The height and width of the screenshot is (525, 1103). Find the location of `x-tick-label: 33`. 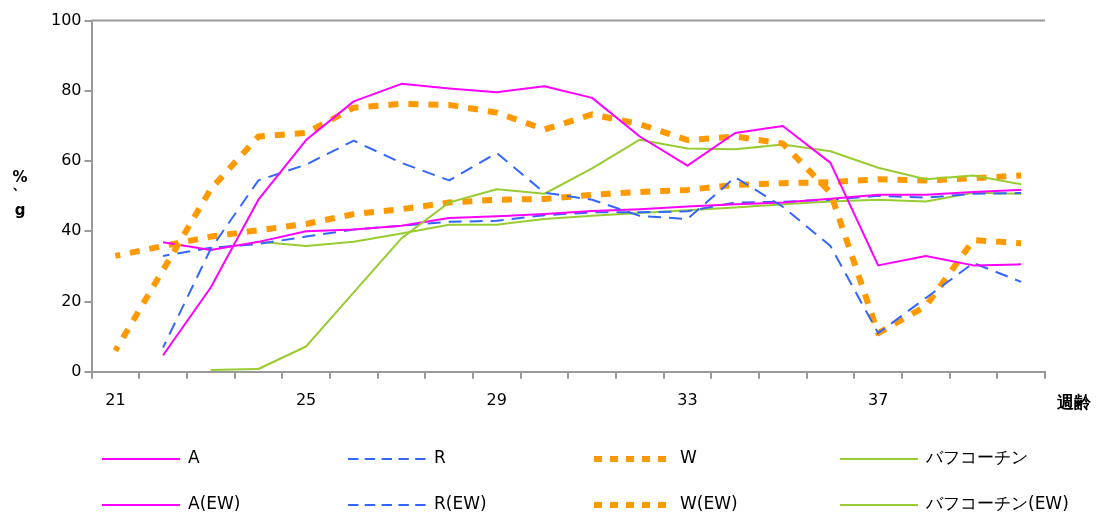

x-tick-label: 33 is located at coordinates (687, 399).